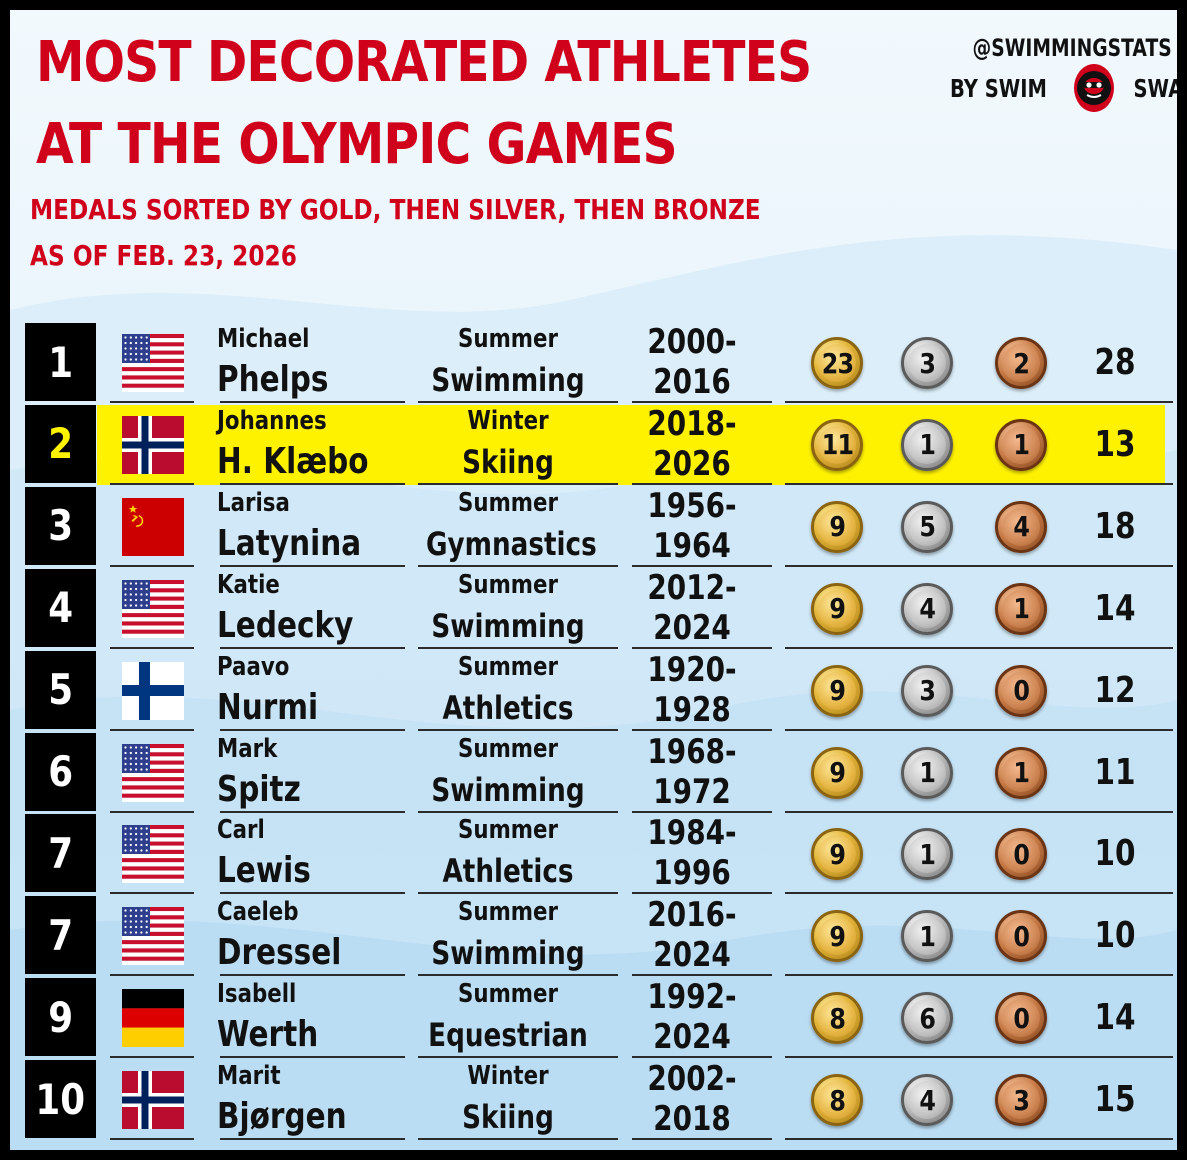 The width and height of the screenshot is (1187, 1160). Describe the element at coordinates (1115, 526) in the screenshot. I see `total-medals: 18` at that location.